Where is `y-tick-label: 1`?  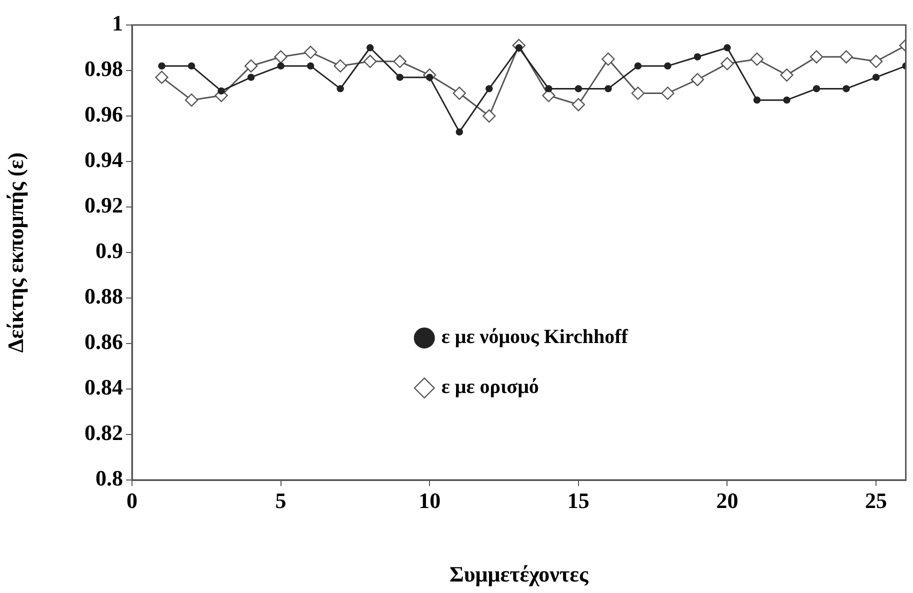
y-tick-label: 1 is located at coordinates (117, 23).